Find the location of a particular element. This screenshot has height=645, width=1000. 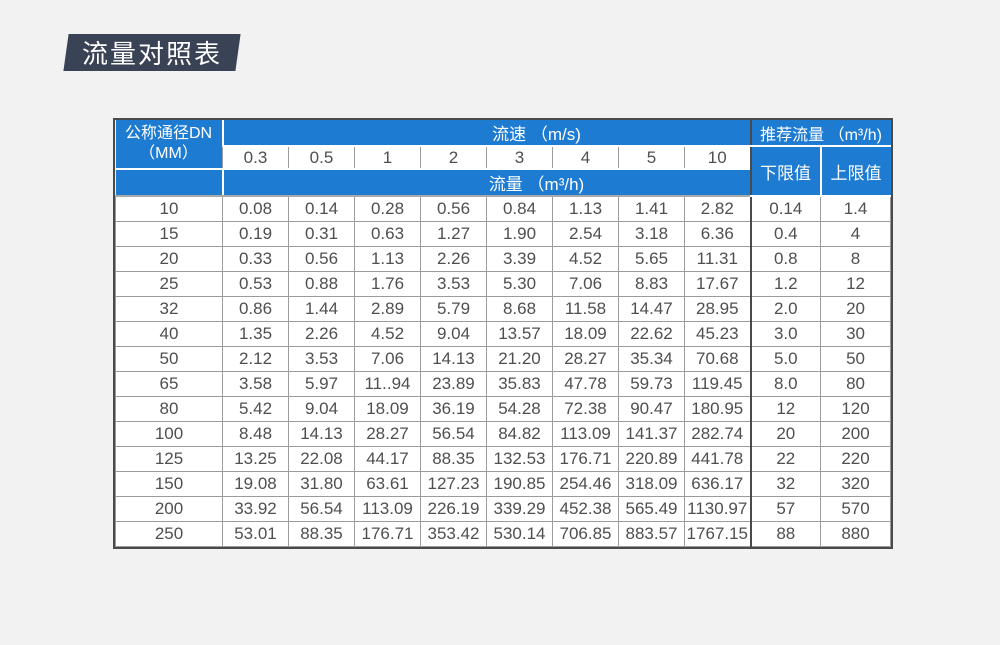

flow-cell: 1767.15 is located at coordinates (717, 533).